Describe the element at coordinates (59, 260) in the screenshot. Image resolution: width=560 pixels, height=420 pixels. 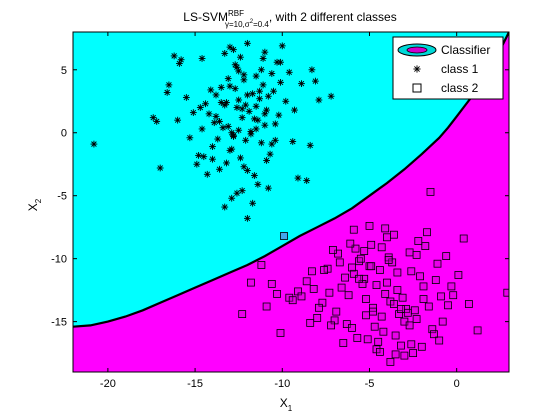
I see `y-tick-label: -10` at that location.